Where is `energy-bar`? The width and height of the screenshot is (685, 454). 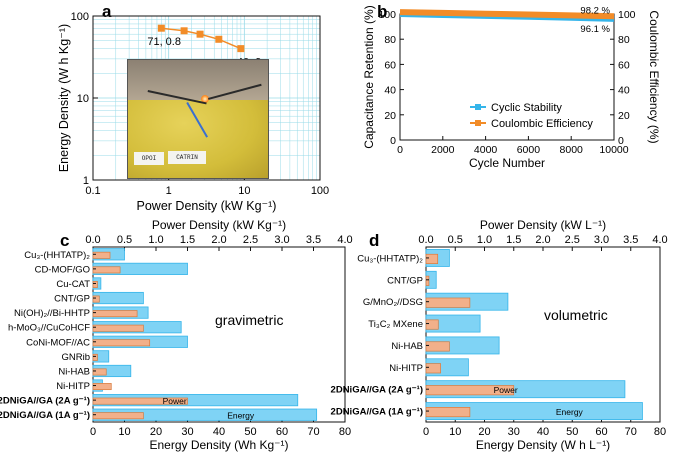
energy-bar is located at coordinates (118, 298).